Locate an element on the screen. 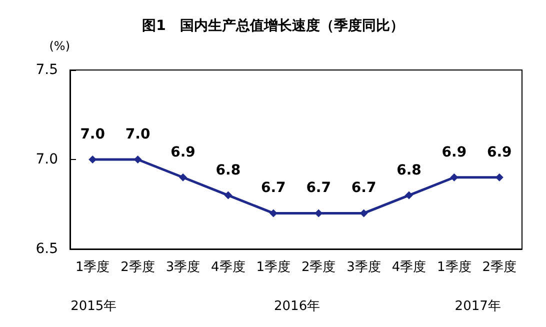  y-tick-label: 6.5 is located at coordinates (47, 249).